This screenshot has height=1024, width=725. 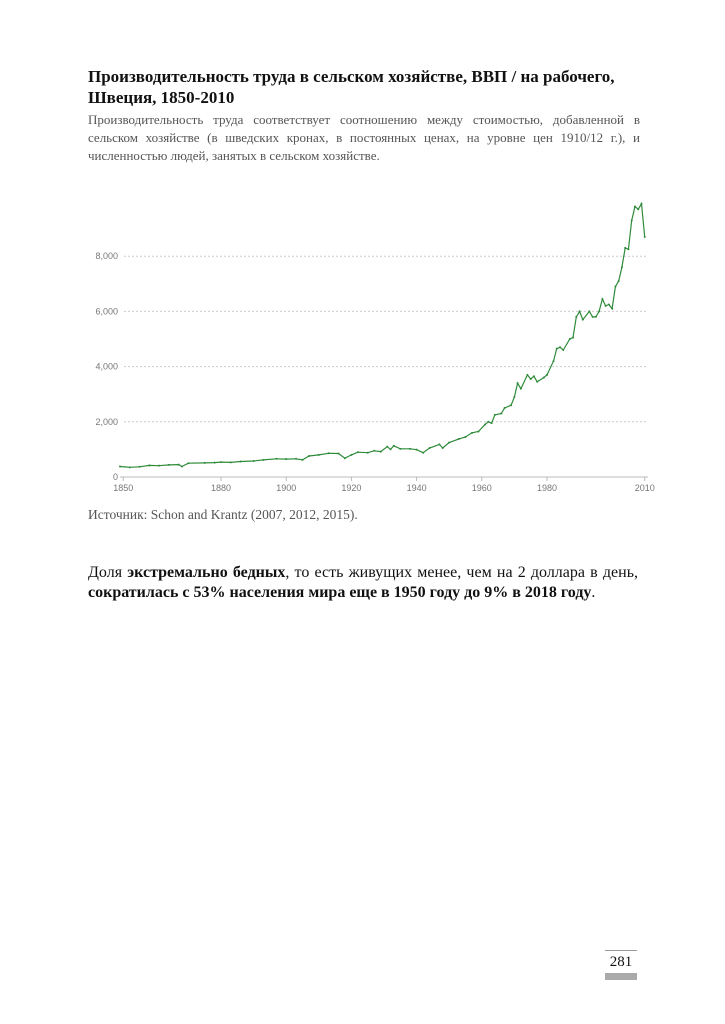 What do you see at coordinates (108, 572) in the screenshot?
I see `text: Доля` at bounding box center [108, 572].